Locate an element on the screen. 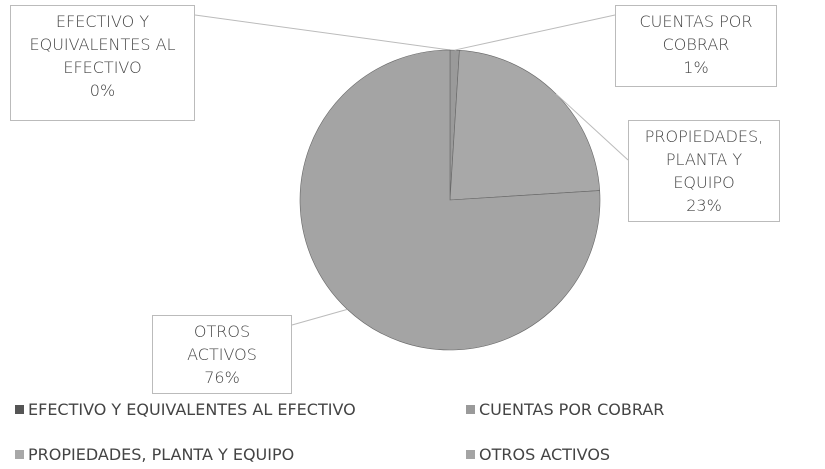 The height and width of the screenshot is (469, 825). legend-item: EFECTIVO Y EQUIVALENTES AL EFECTIVO is located at coordinates (185, 409).